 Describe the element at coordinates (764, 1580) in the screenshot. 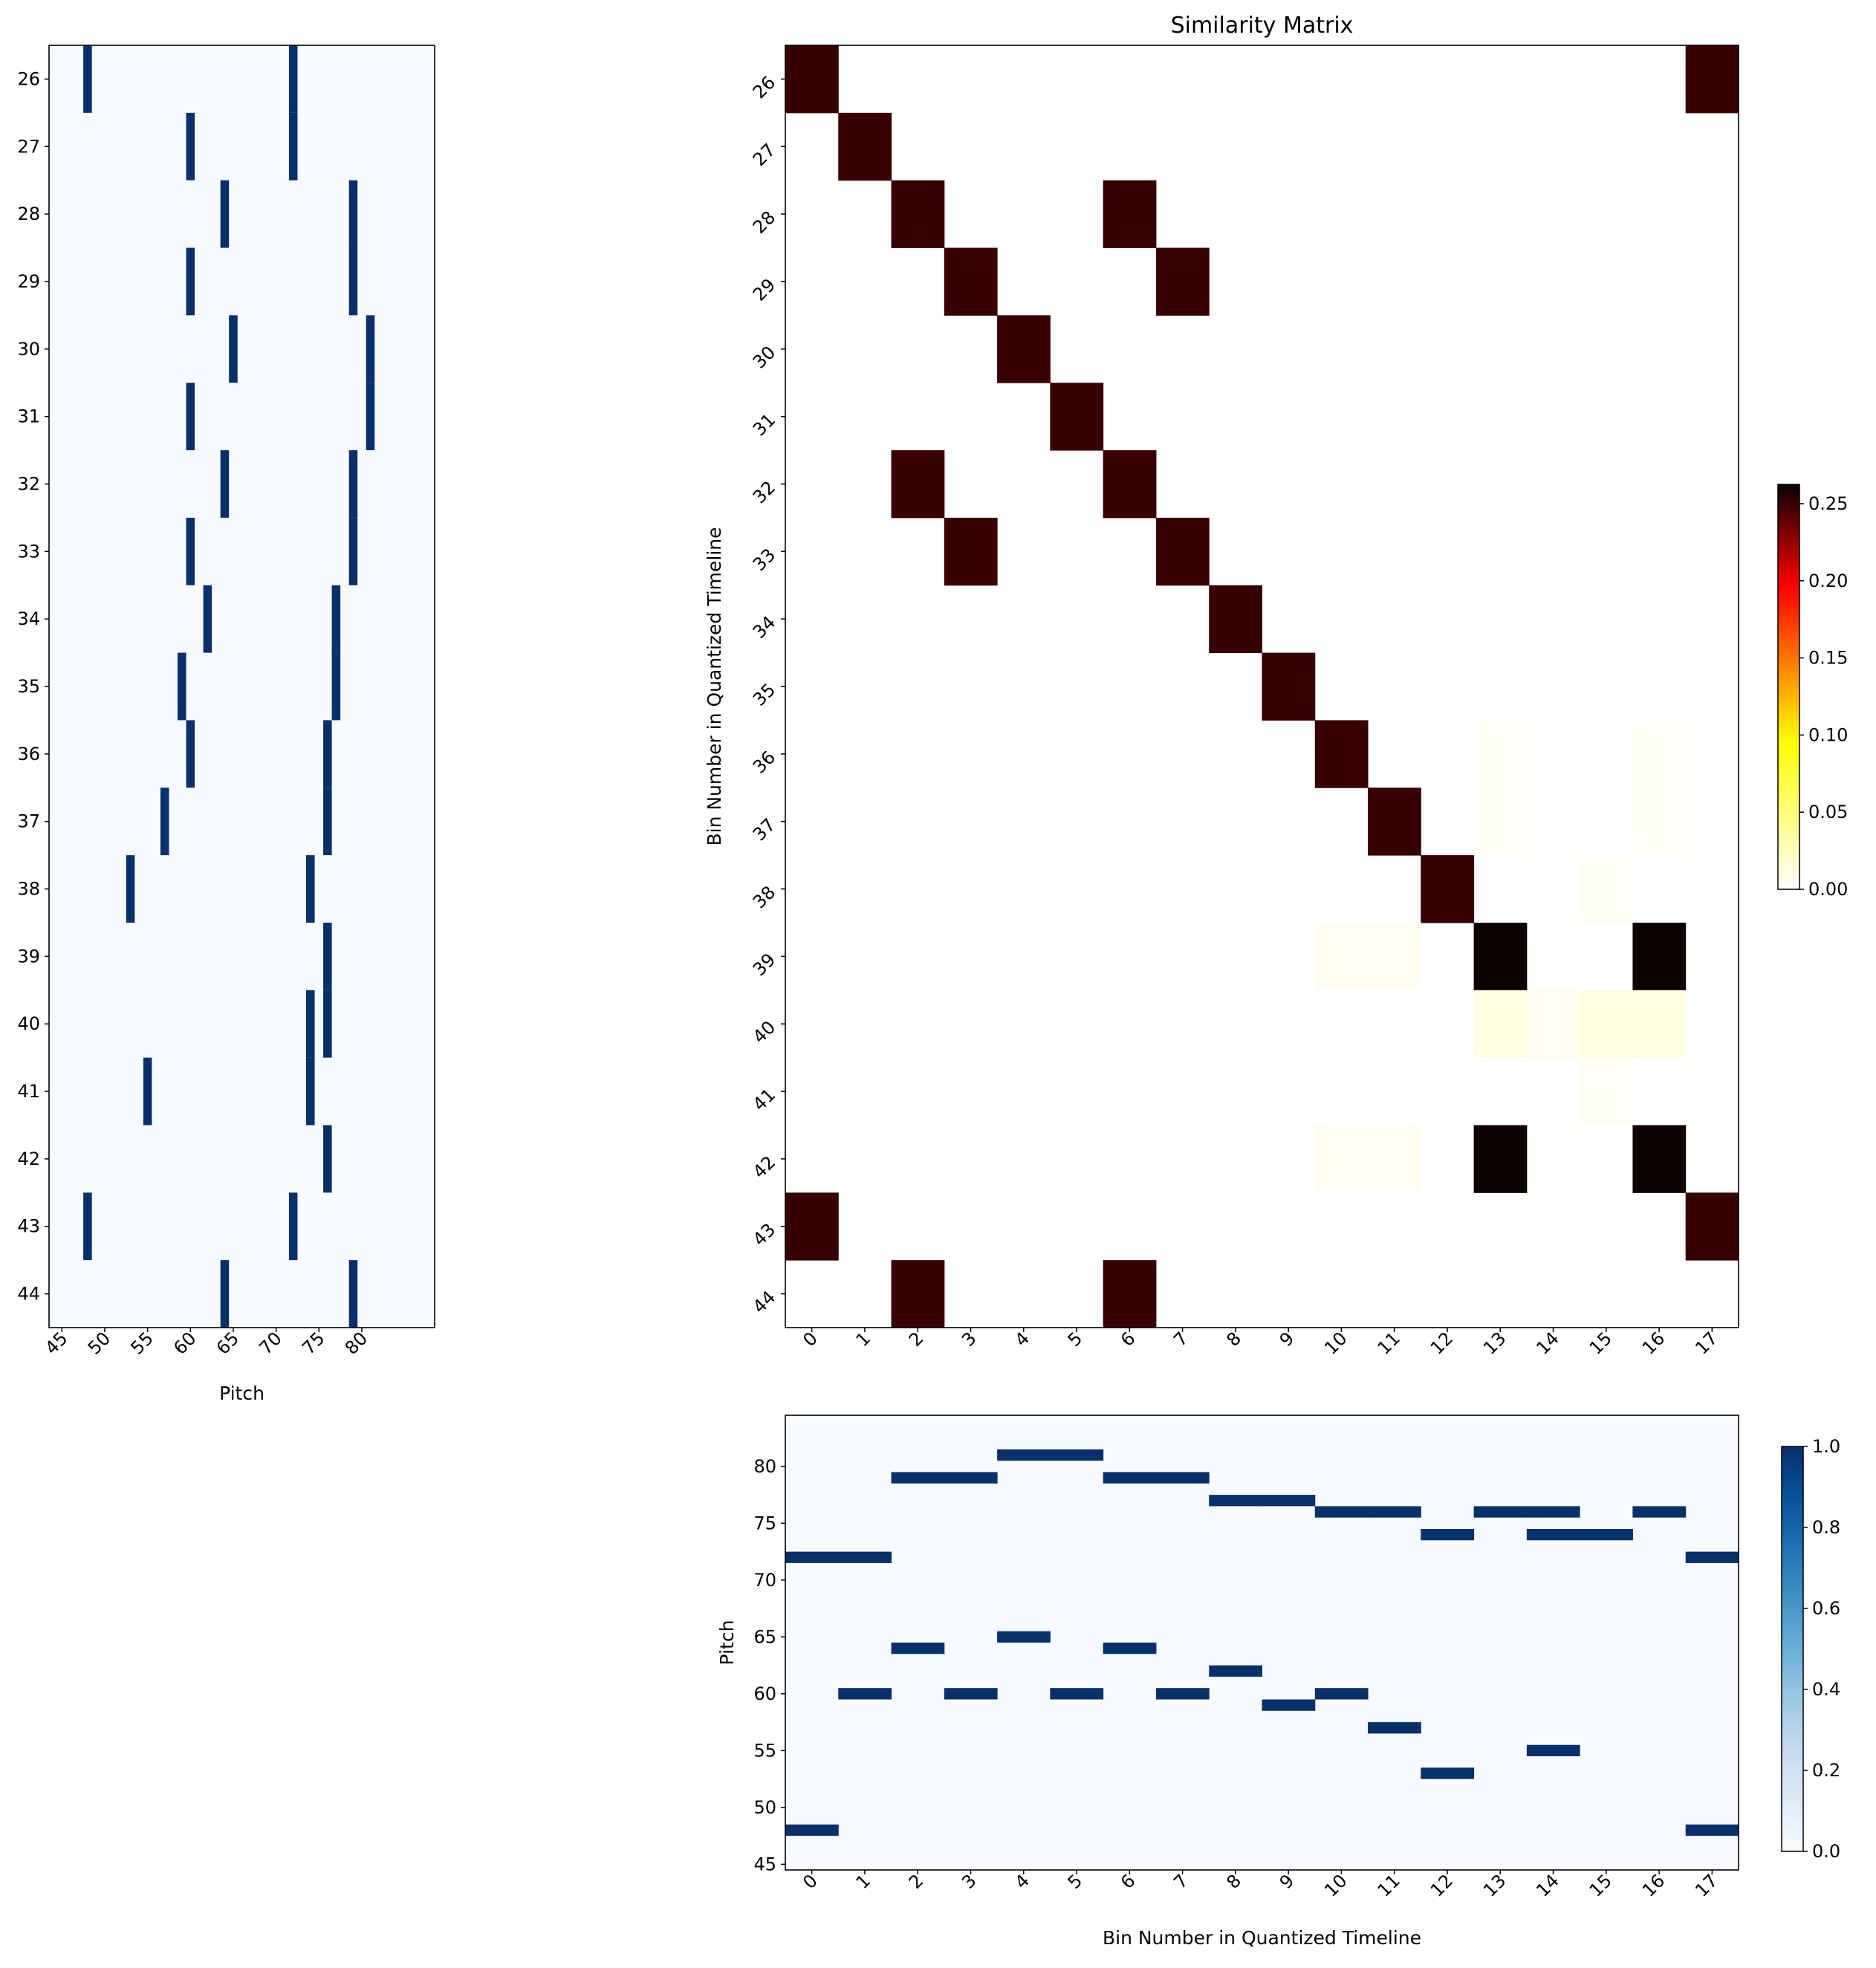

I see `y-tick-label: 70` at that location.